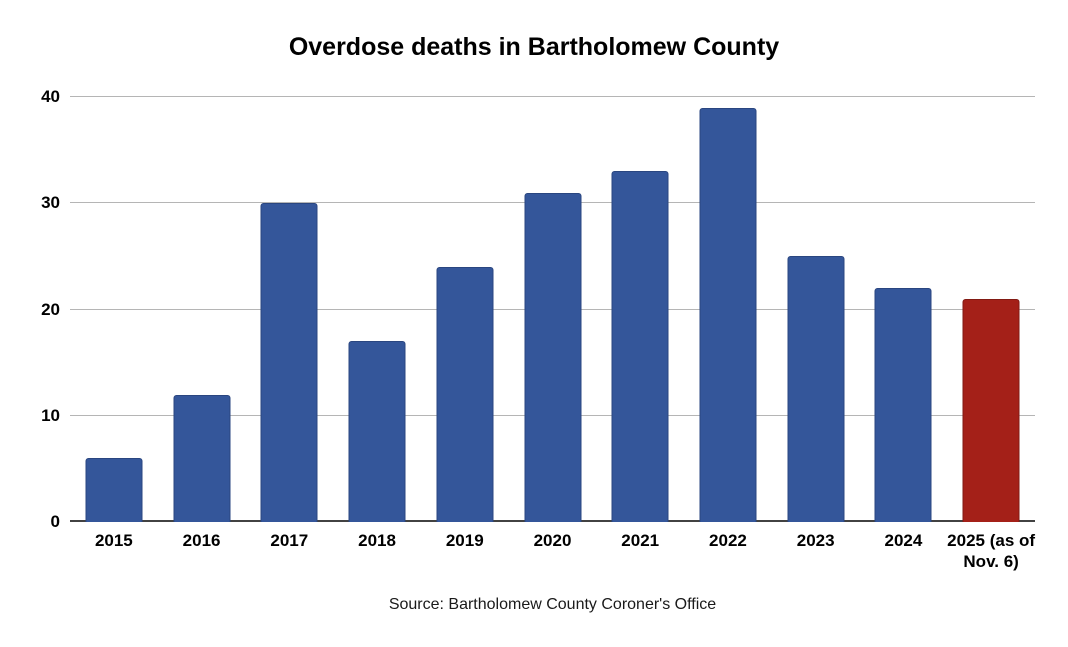  I want to click on bar-2018, so click(377, 431).